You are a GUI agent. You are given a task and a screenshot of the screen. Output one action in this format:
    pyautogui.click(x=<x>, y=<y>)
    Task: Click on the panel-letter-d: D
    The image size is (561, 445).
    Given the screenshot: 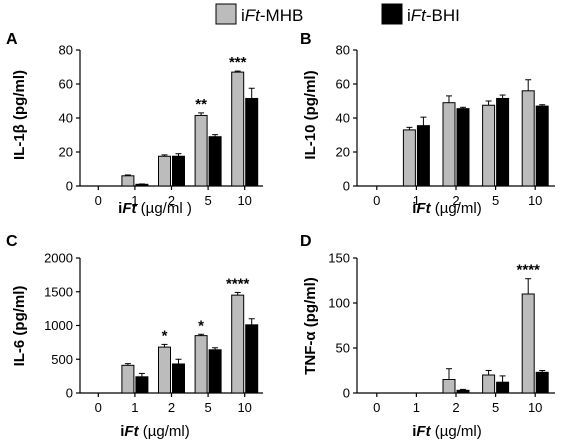 What is the action you would take?
    pyautogui.click(x=306, y=241)
    